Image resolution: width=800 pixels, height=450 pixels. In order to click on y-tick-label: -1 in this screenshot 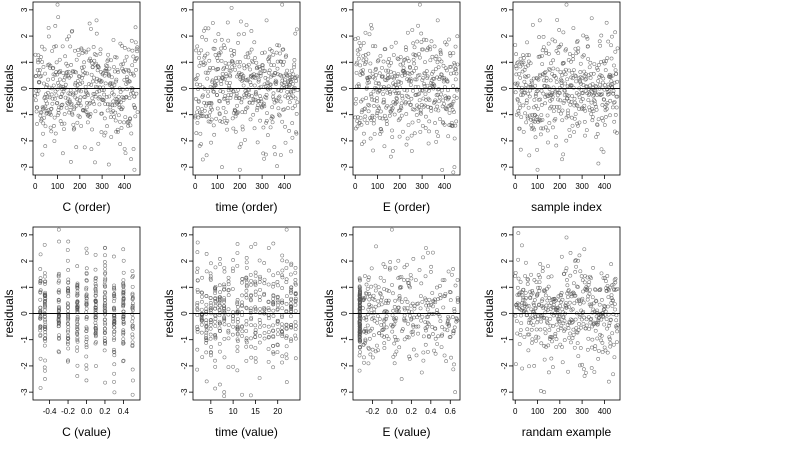, I will do `click(504, 115)`.